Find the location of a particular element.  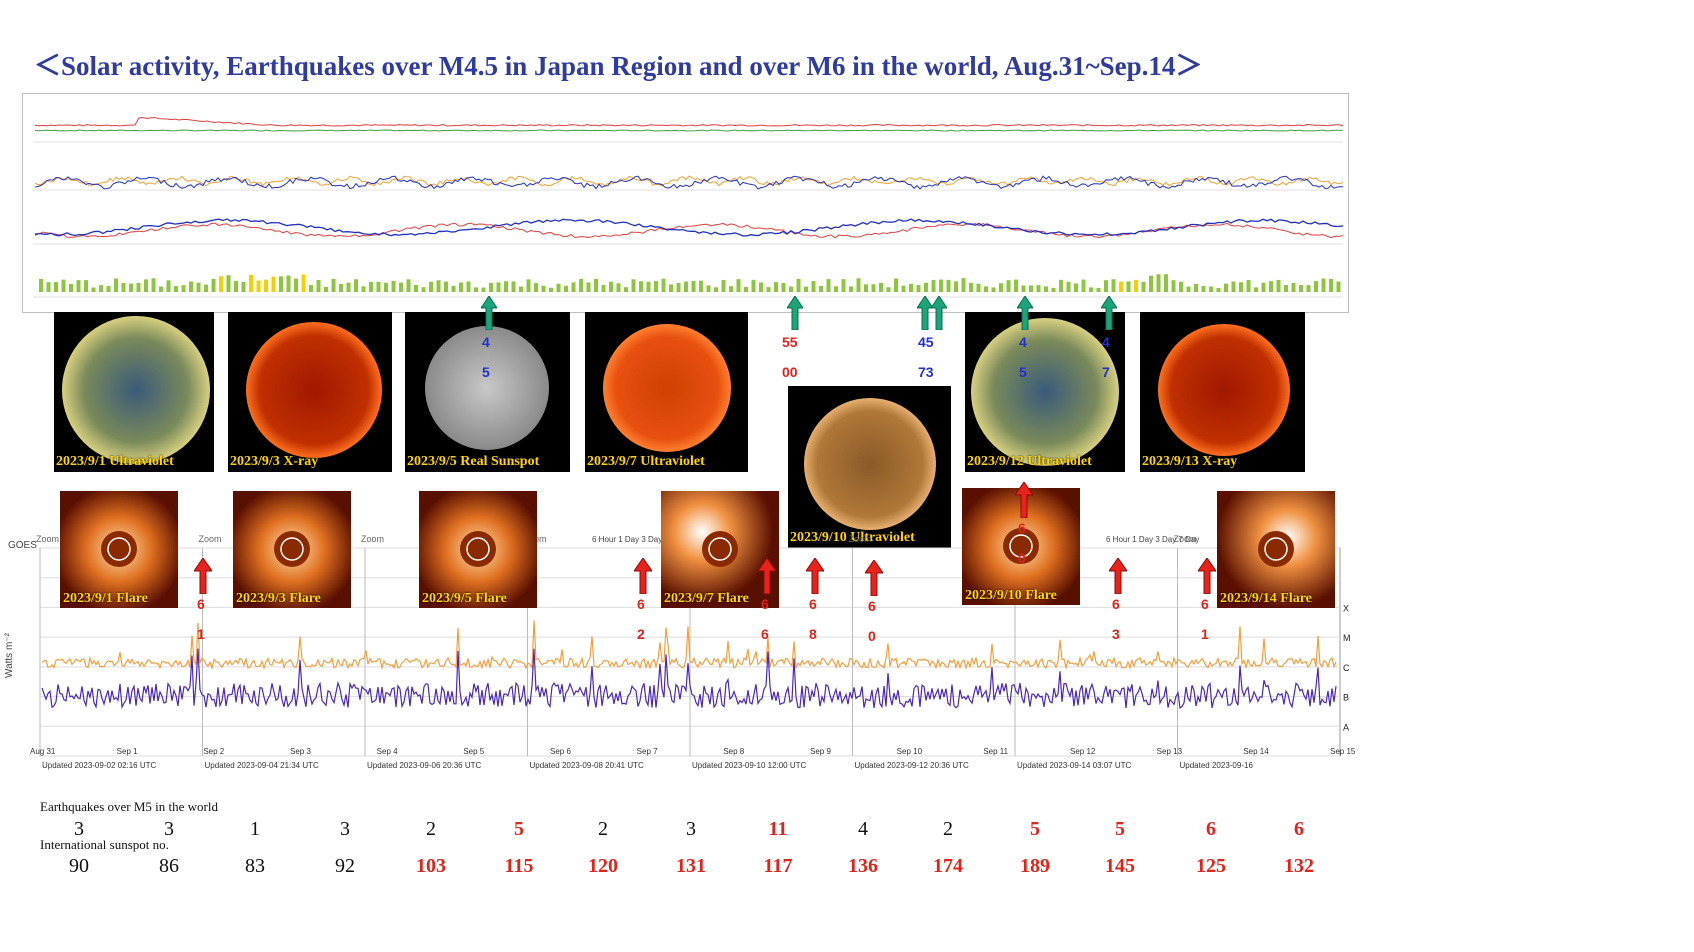

japan-quake-magnitude-bottom: 00 is located at coordinates (790, 372).